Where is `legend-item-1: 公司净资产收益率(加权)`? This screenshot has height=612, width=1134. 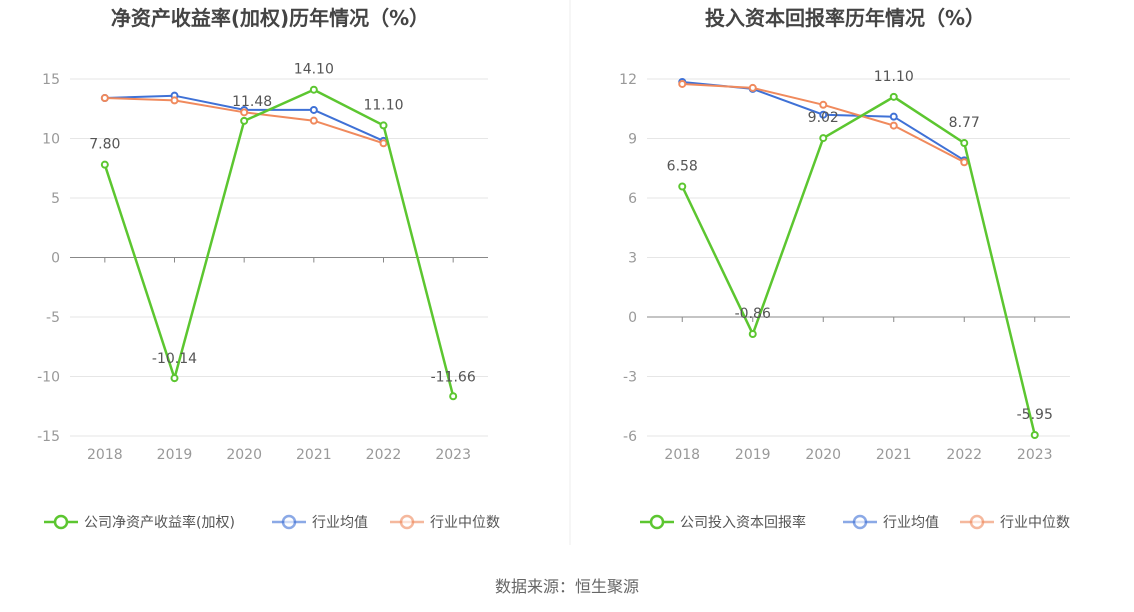
legend-item-1: 公司净资产收益率(加权) is located at coordinates (139, 522).